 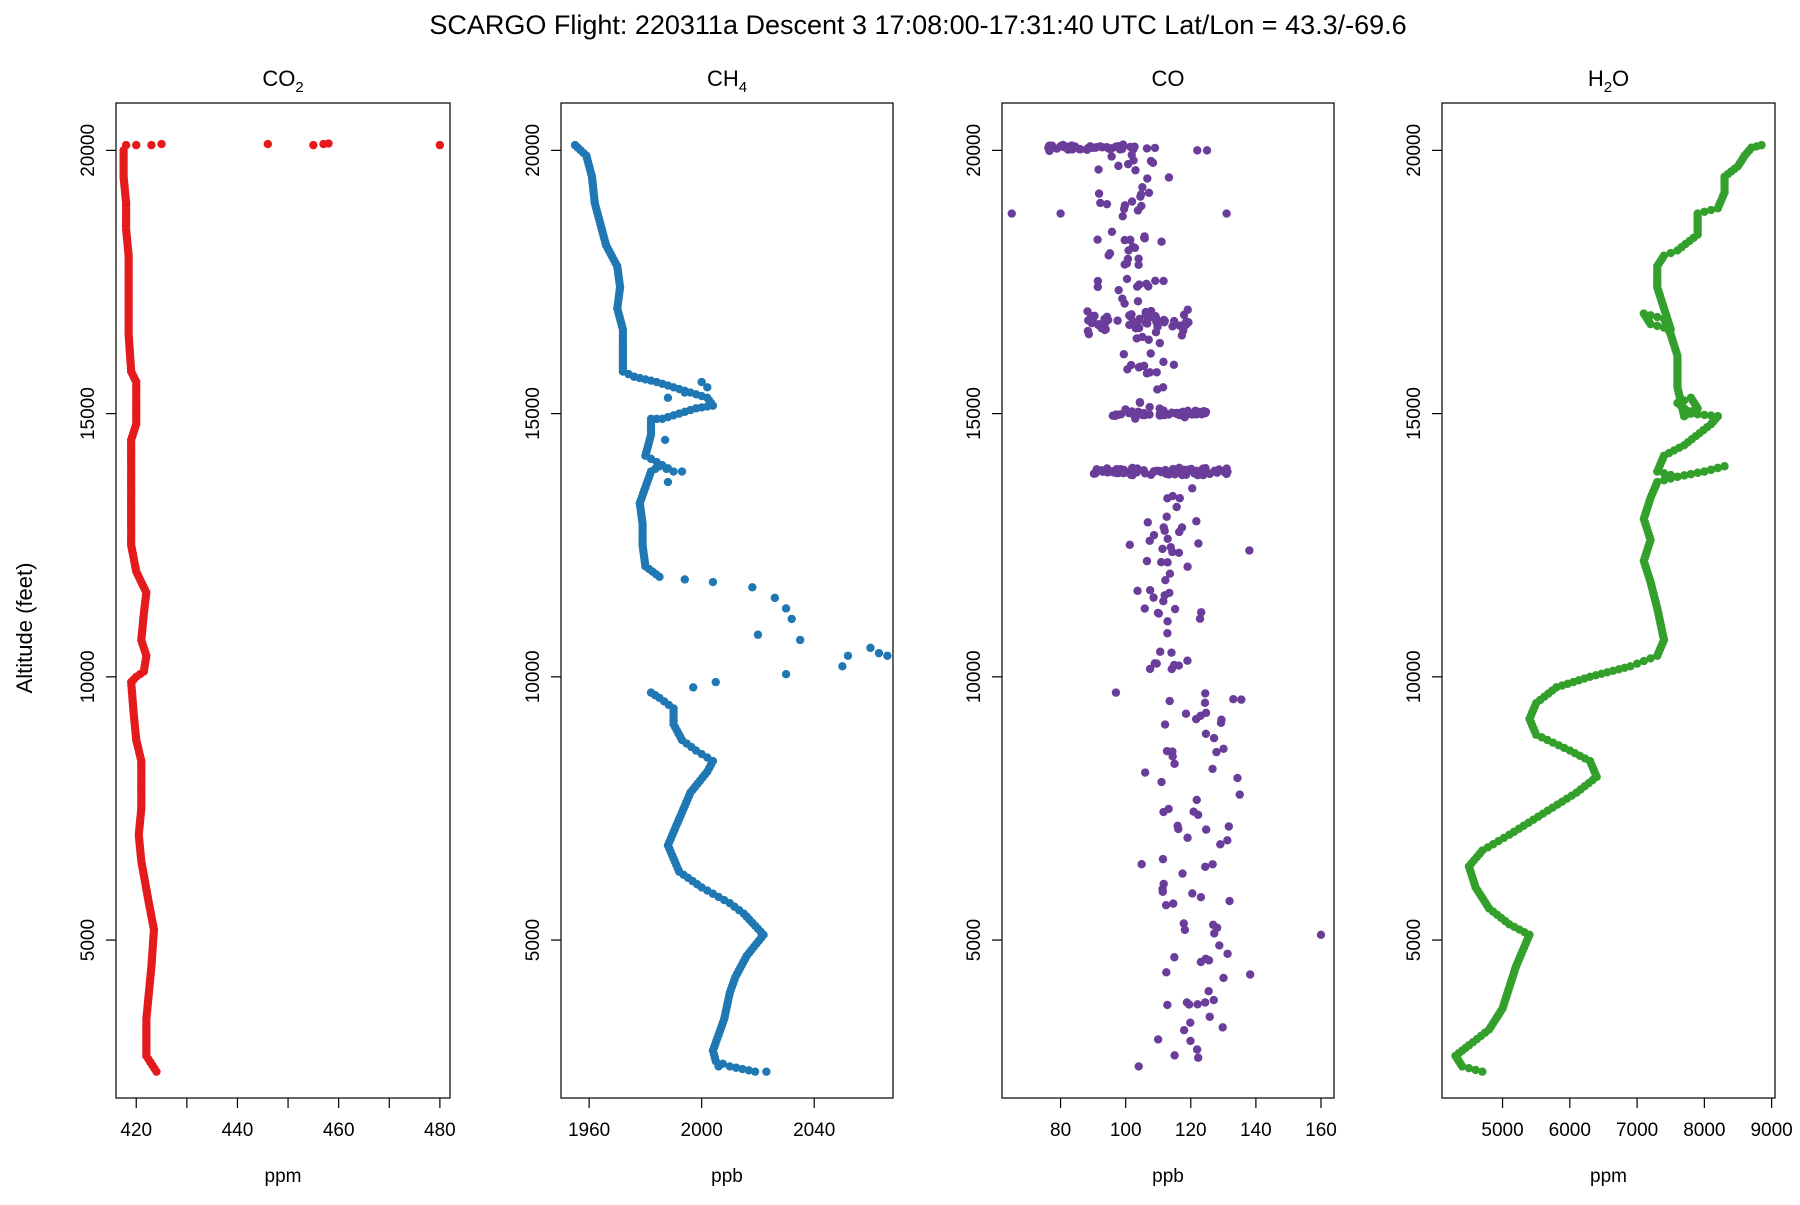 I want to click on x-tick-label: 120, so click(x=1191, y=1130).